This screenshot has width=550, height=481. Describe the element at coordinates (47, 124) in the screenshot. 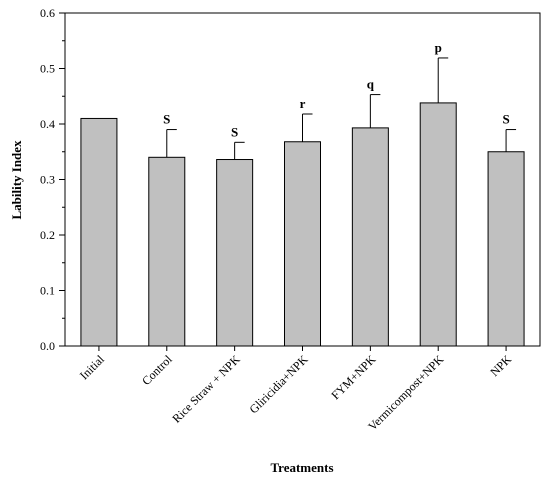

I see `y-tick-label: 0.4` at that location.